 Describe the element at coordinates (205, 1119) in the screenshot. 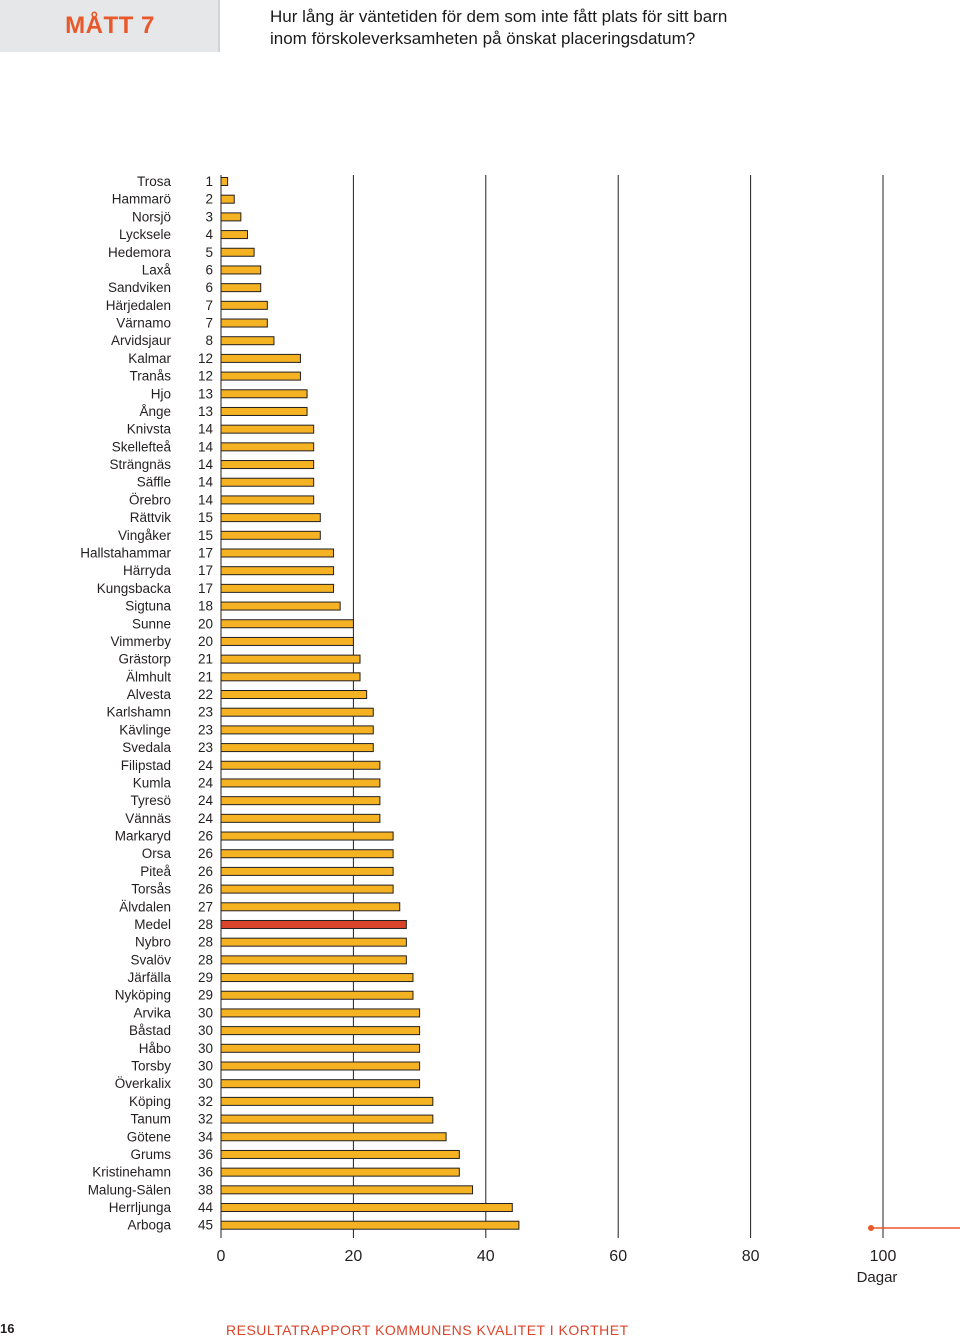

I see `value-label: 32` at that location.